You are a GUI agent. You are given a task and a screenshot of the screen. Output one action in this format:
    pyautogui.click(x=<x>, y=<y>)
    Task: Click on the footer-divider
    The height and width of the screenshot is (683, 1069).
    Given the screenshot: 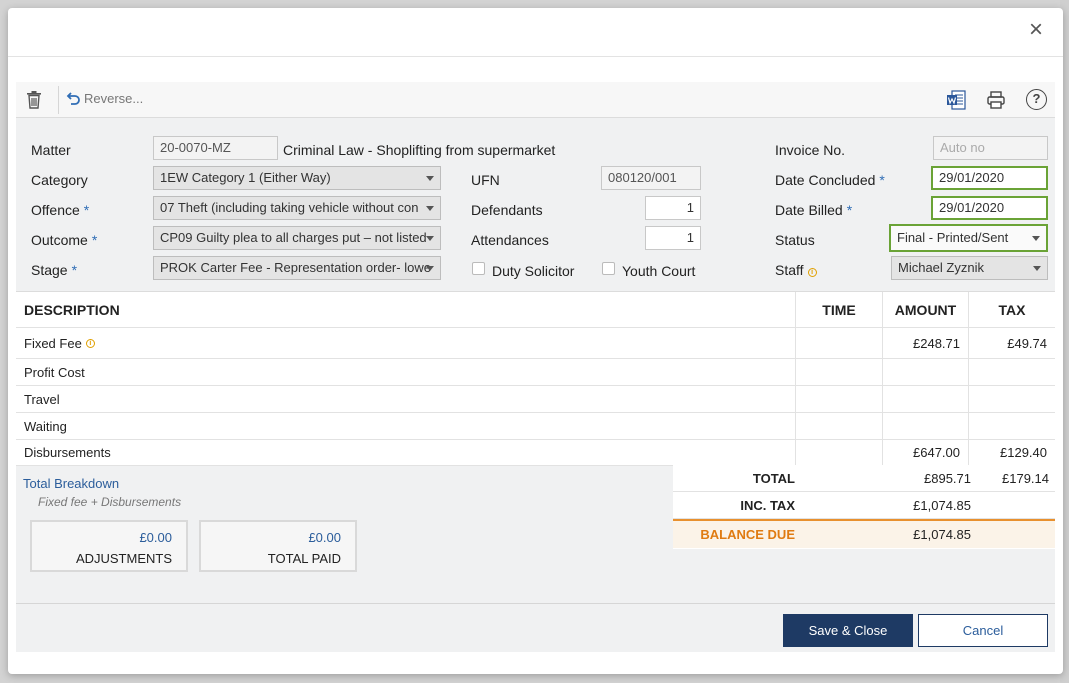 What is the action you would take?
    pyautogui.click(x=535, y=603)
    